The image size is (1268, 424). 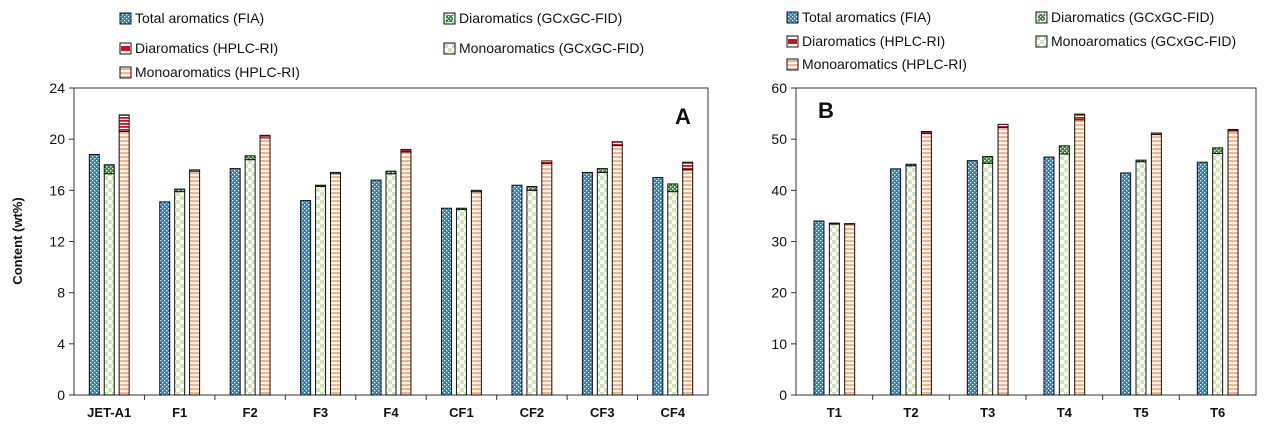 What do you see at coordinates (320, 412) in the screenshot?
I see `x-tick-label-f3: F3` at bounding box center [320, 412].